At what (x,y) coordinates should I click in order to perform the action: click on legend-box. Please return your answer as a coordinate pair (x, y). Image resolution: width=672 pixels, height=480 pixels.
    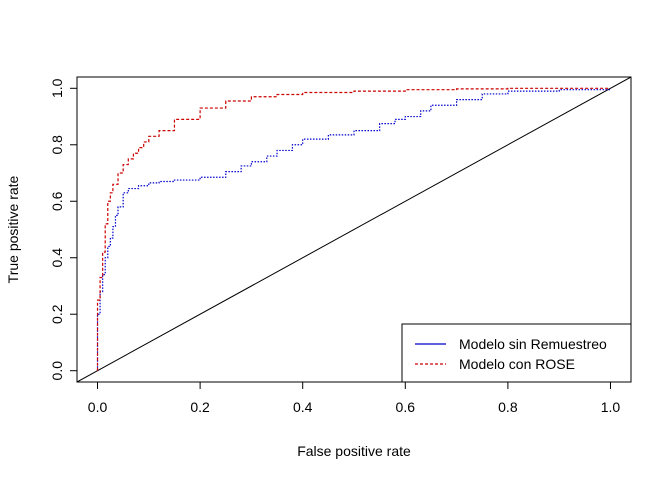
    Looking at the image, I should click on (516, 353).